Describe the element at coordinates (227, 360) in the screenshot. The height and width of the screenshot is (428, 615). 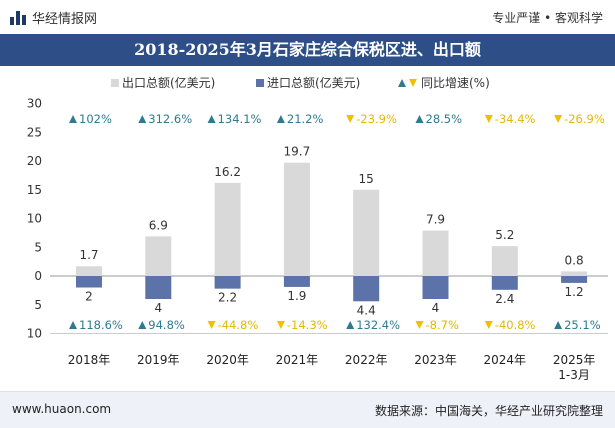
I see `x-tick-label: 2020年` at that location.